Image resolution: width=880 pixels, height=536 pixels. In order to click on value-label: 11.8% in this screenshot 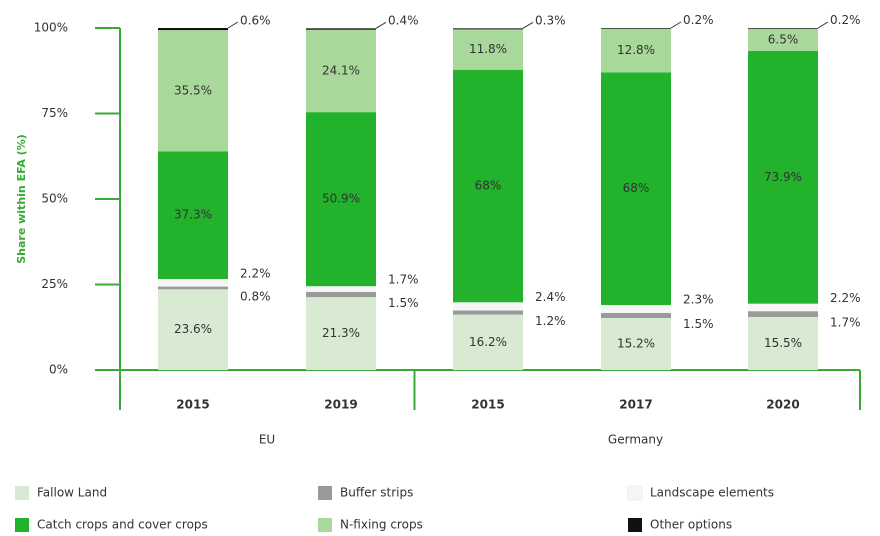, I will do `click(488, 49)`.